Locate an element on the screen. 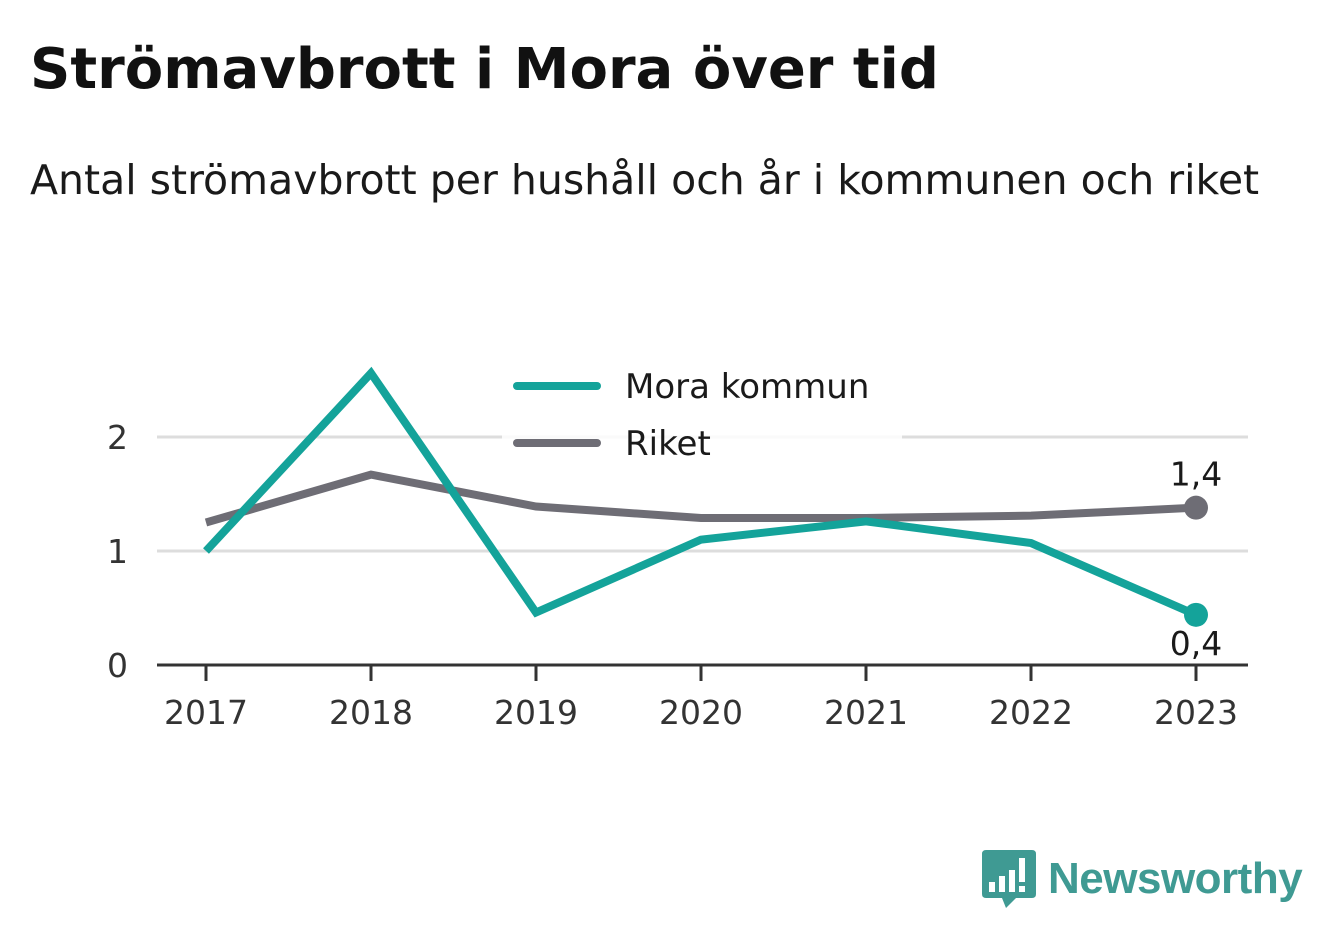 The width and height of the screenshot is (1322, 939). legend: Mora kommun Riket is located at coordinates (702, 418).